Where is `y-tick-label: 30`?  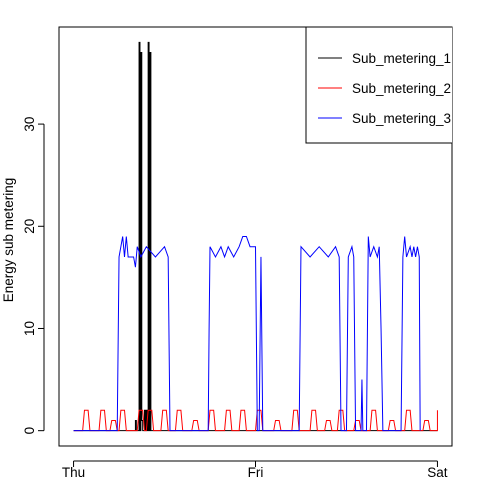 y-tick-label: 30 is located at coordinates (29, 124).